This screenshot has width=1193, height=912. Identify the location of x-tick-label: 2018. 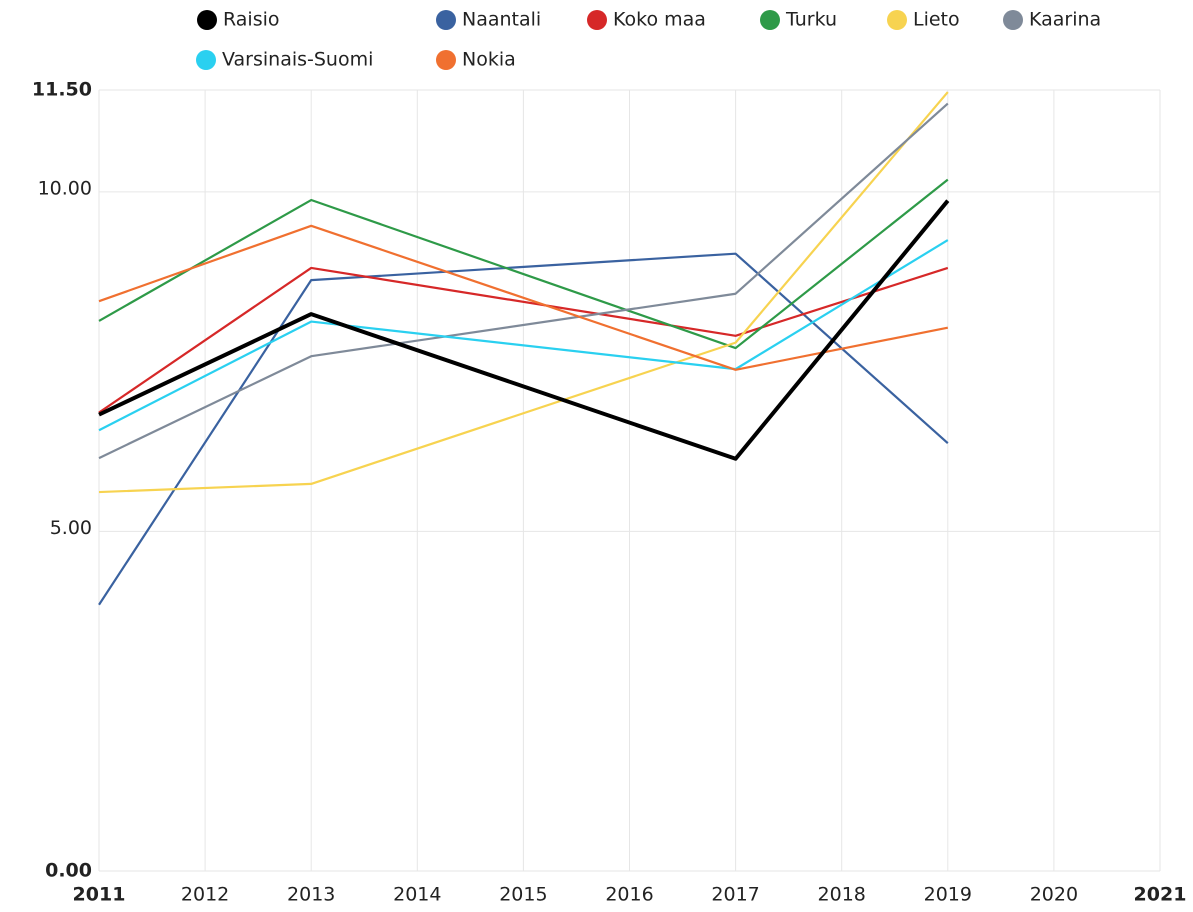
(842, 895).